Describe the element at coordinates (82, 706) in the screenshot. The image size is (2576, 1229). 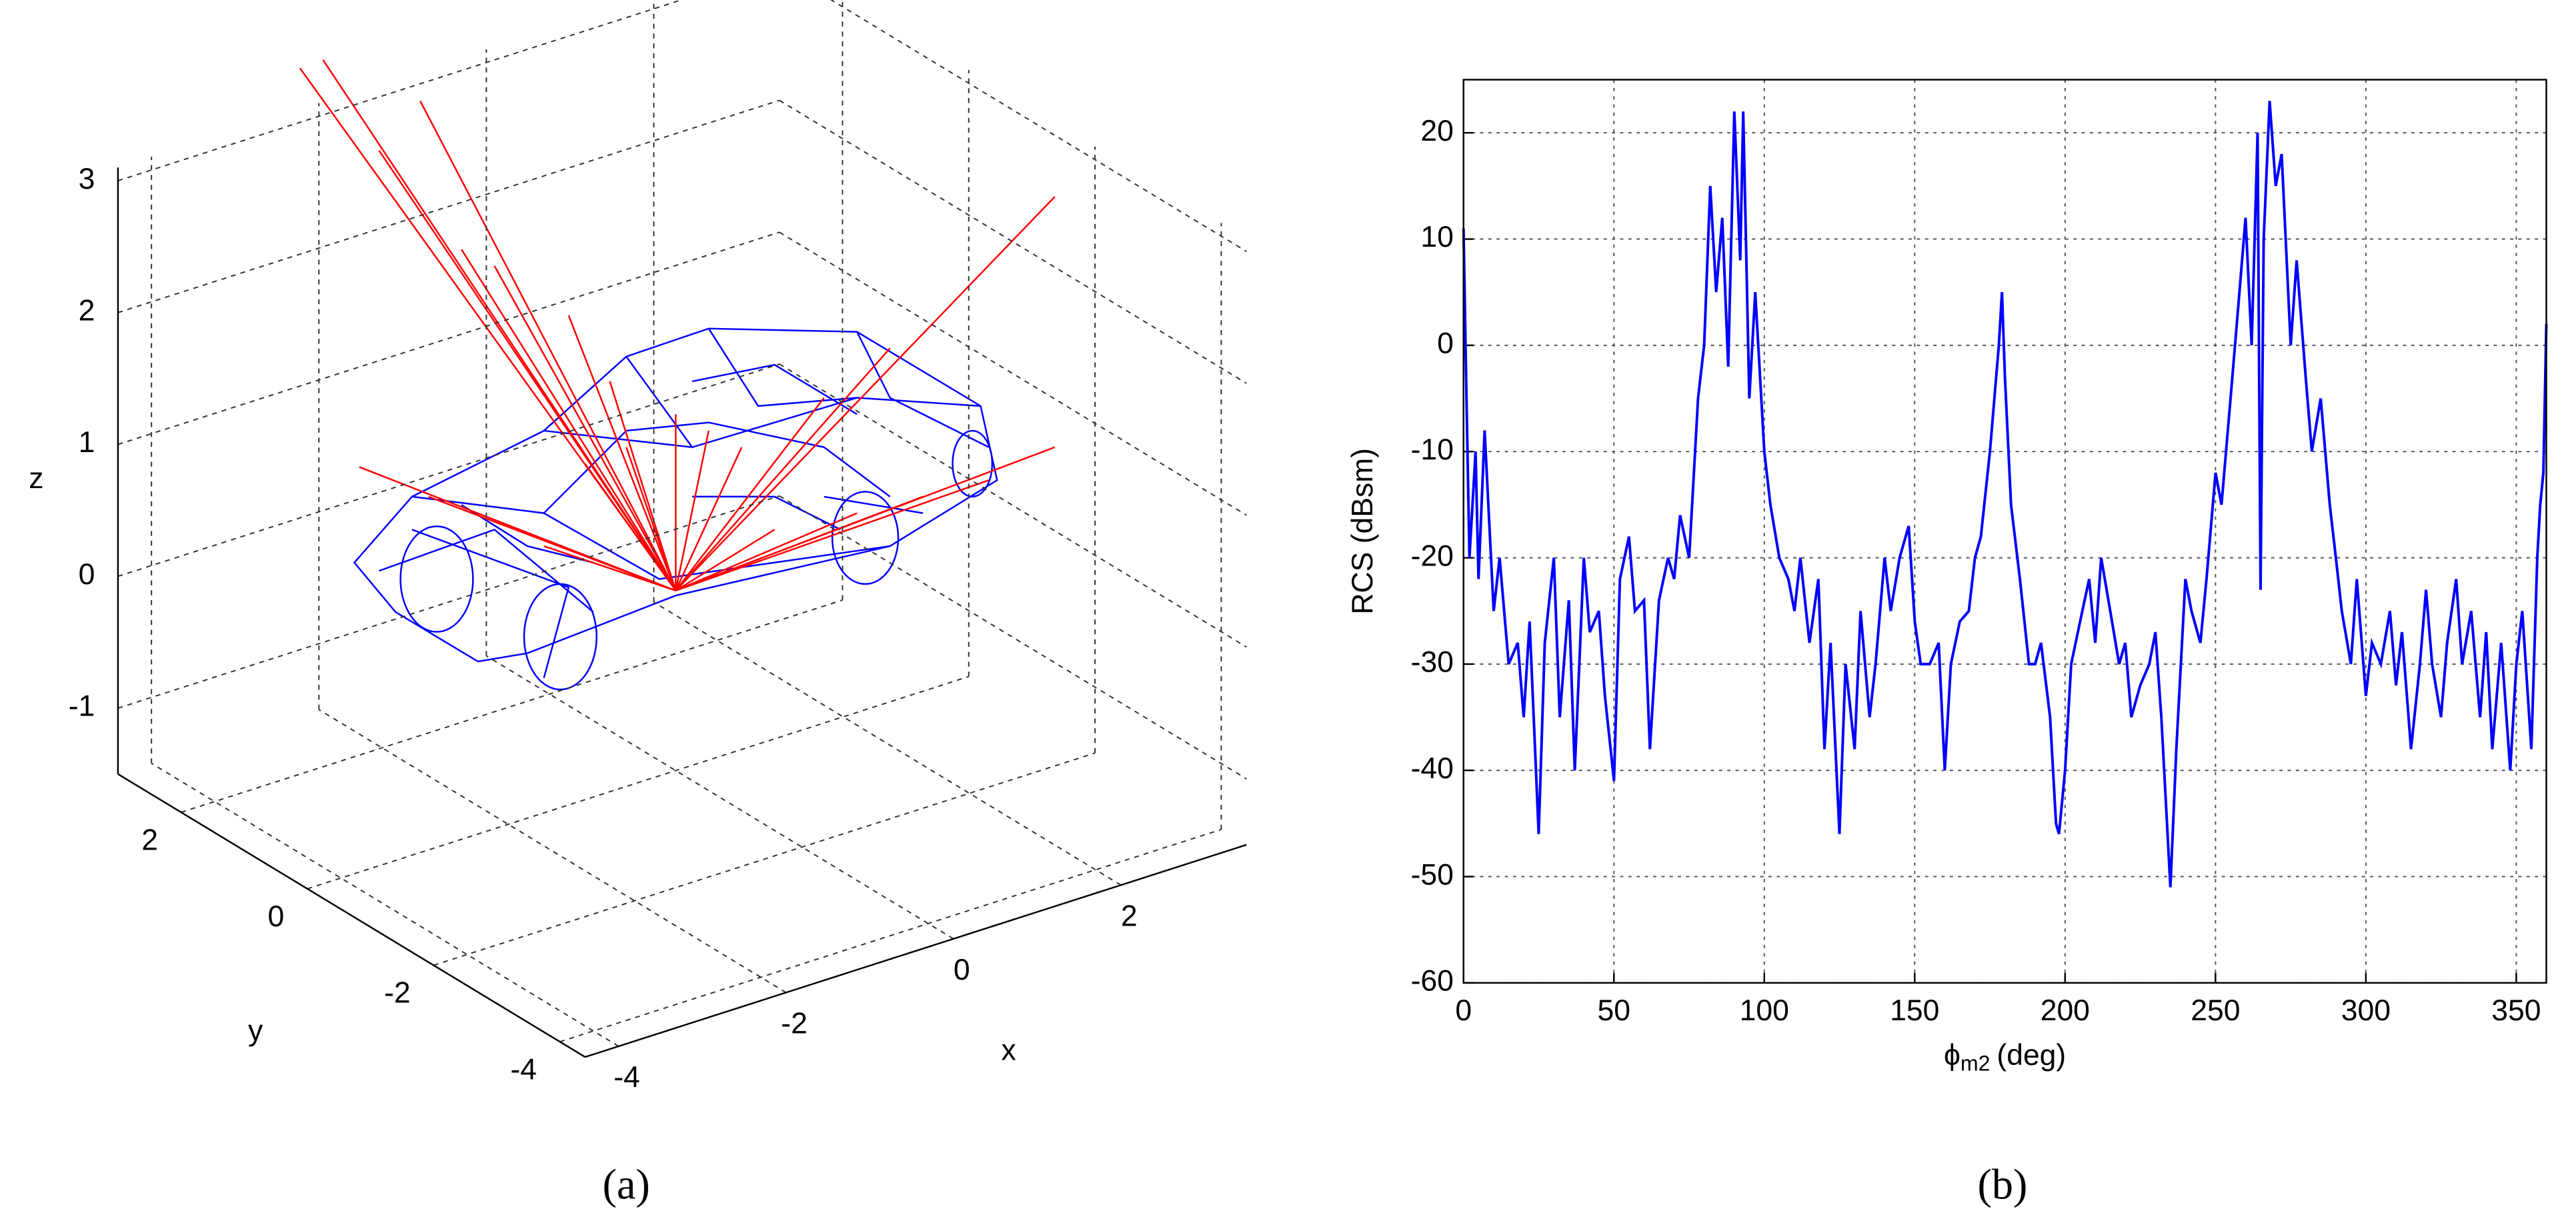
I see `z-tick-label: -1` at that location.